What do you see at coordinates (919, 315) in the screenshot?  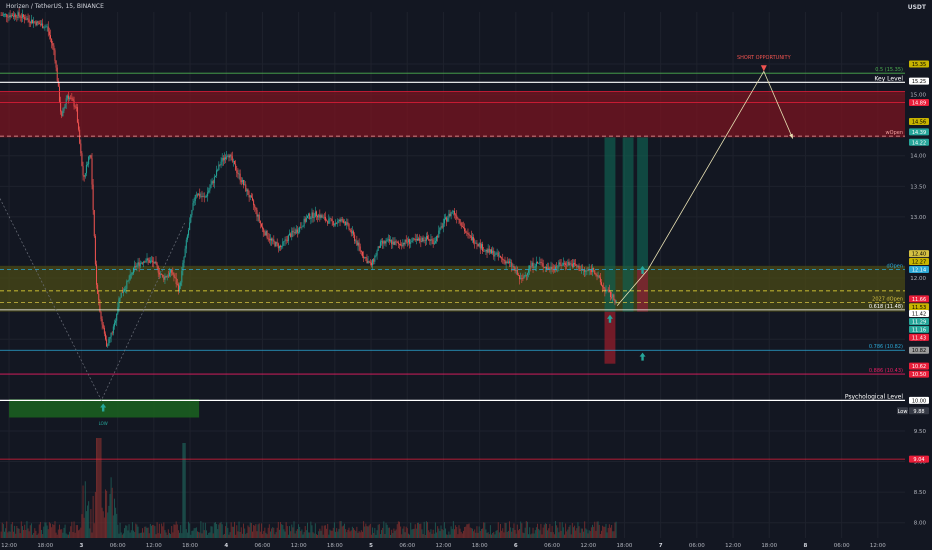 I see `price-label-text: 11.42` at bounding box center [919, 315].